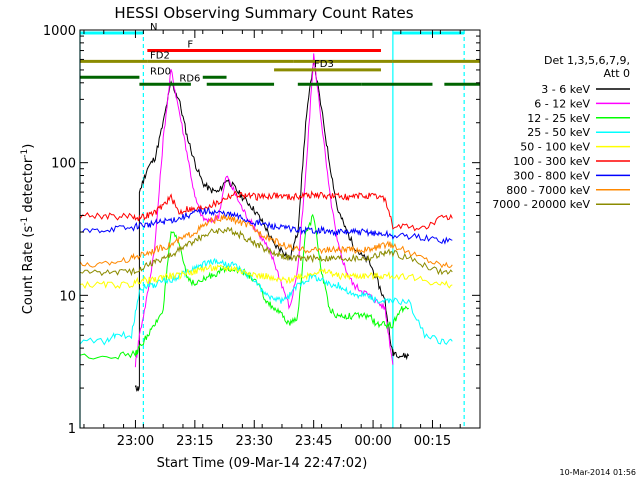  I want to click on legend-label-3-6-kev: 3 - 6 keV, so click(565, 89).